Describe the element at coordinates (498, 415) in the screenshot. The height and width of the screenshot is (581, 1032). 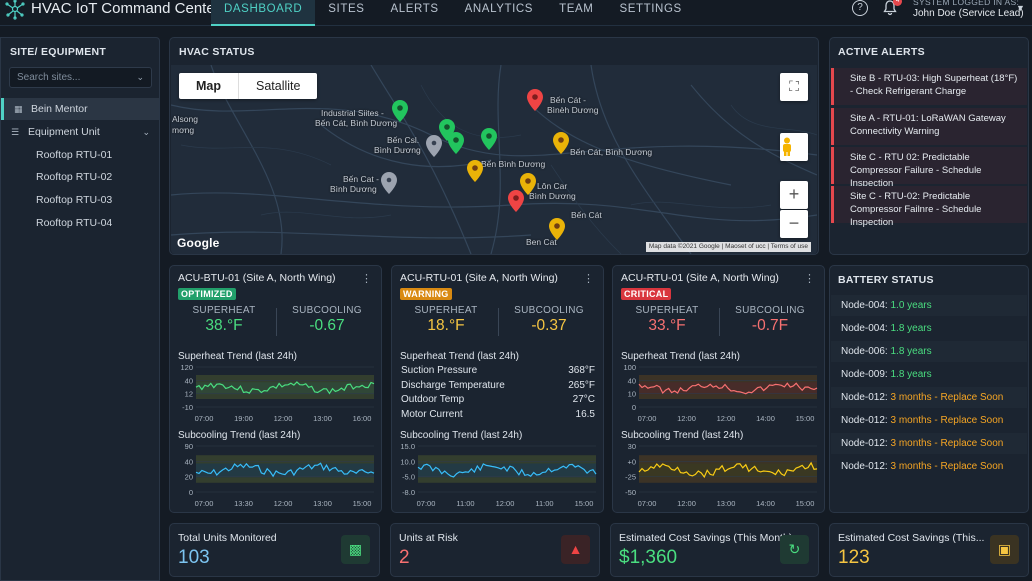
I see `reading-row: Motor Current 16.5` at that location.